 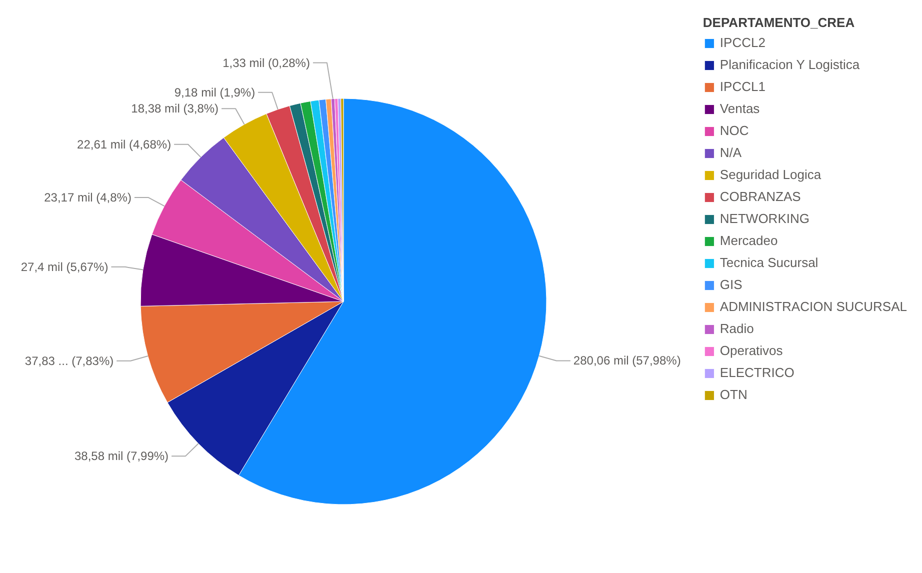 I want to click on data-label: 1,33 mil (0,28%), so click(x=266, y=63).